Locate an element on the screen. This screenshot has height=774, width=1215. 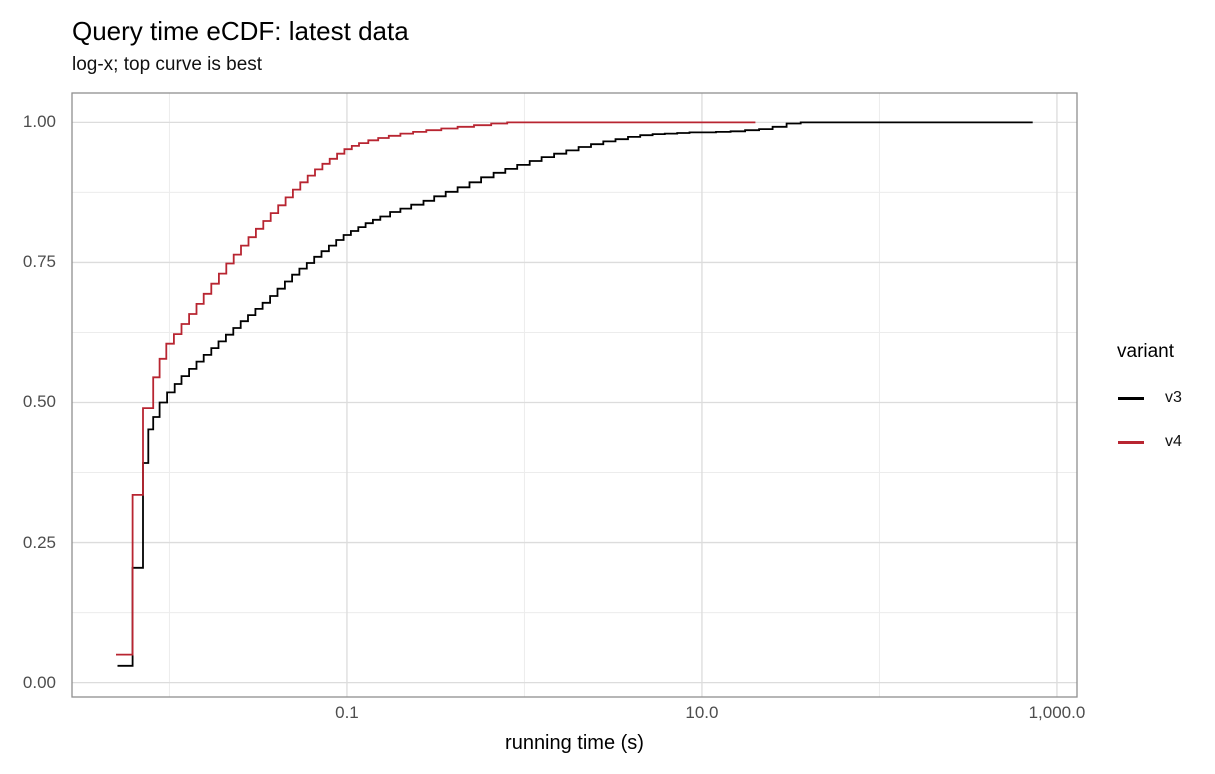
y-tick-label: 0.50 is located at coordinates (39, 402).